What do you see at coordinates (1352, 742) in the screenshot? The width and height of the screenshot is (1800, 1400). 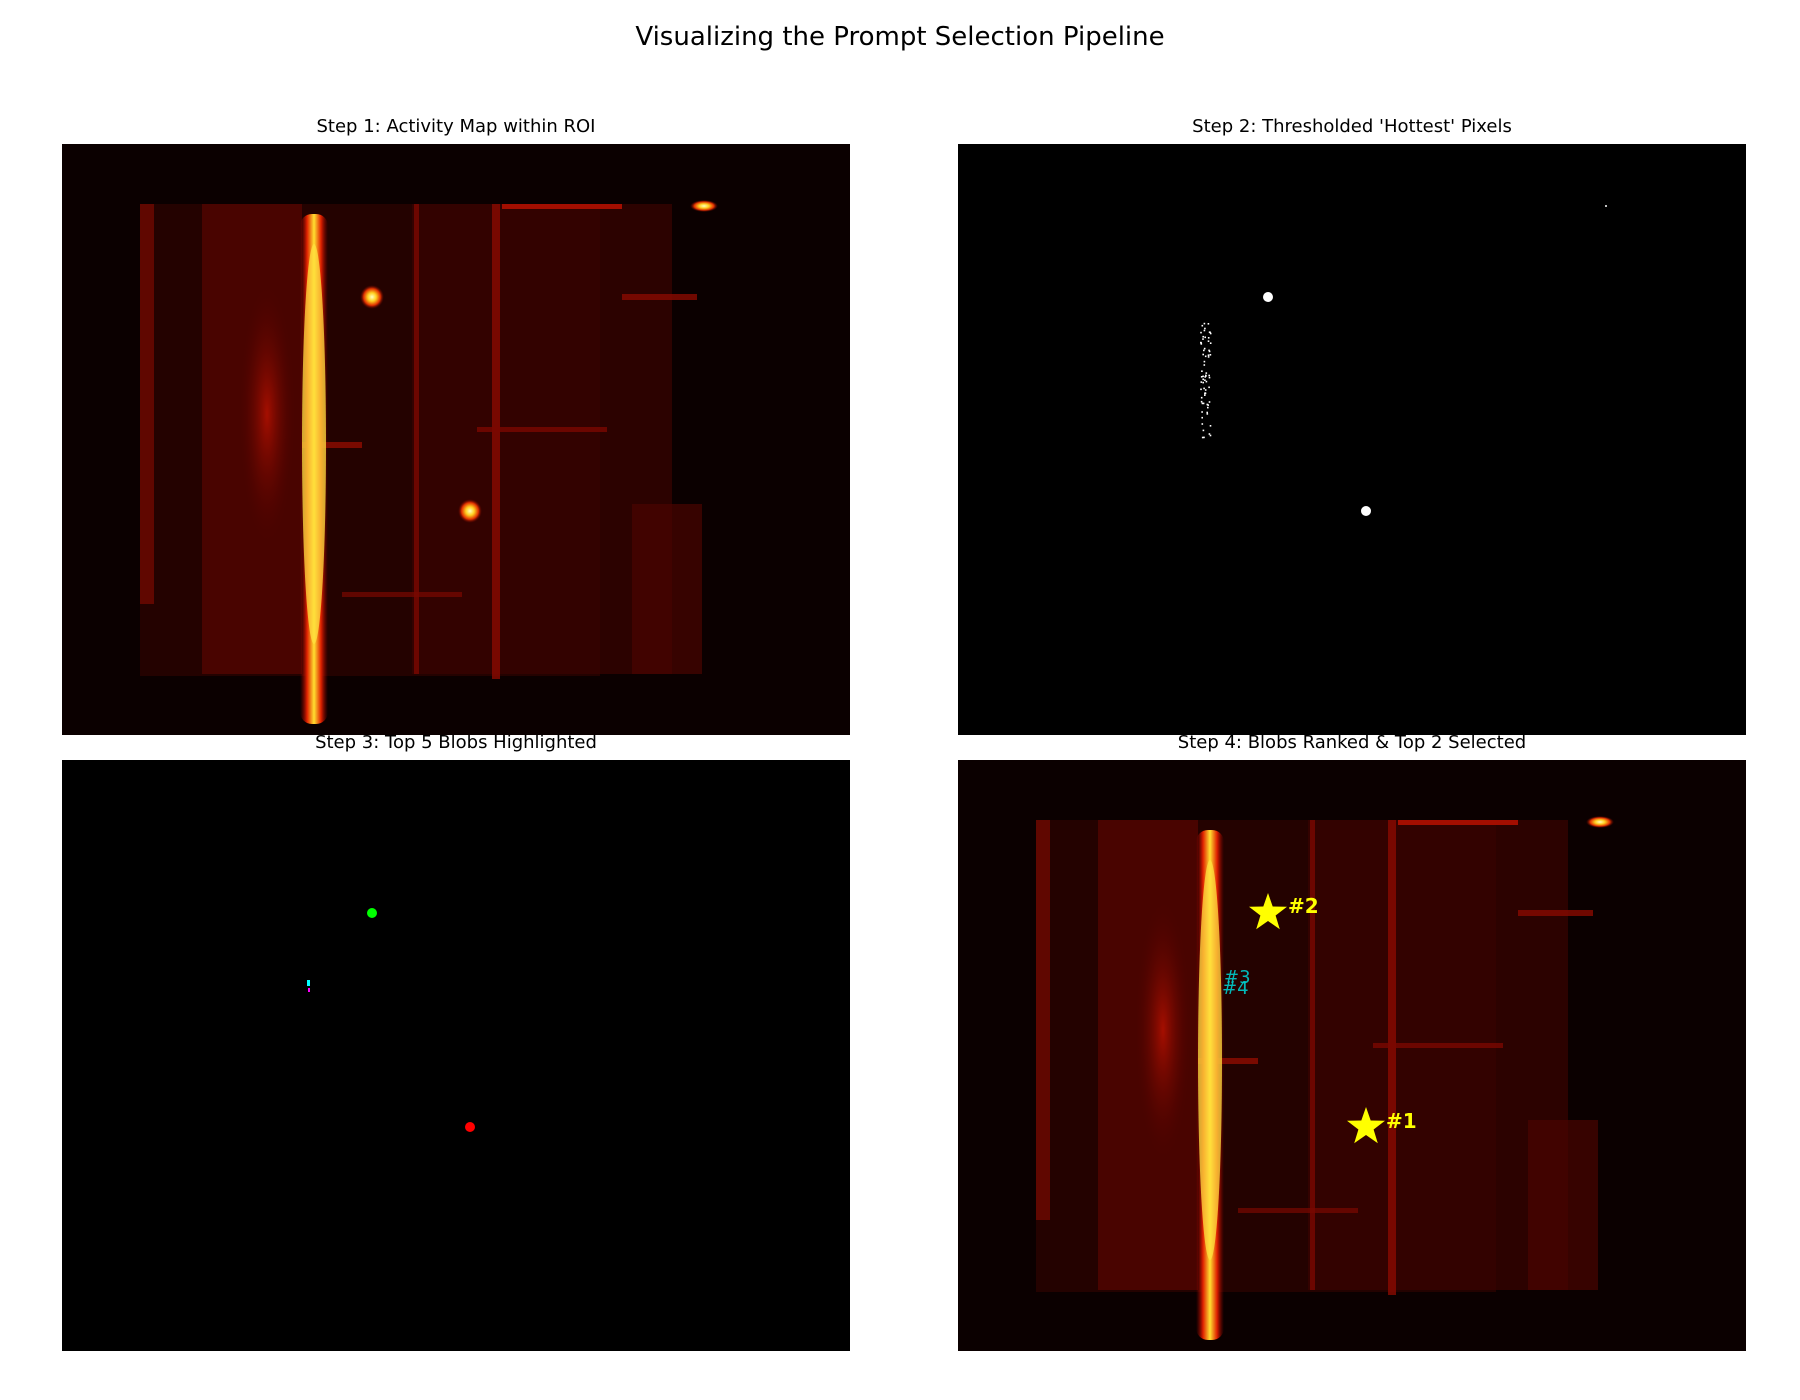 I see `panel-4-title: Step 4: Blobs Ranked & Top 2 Selected` at bounding box center [1352, 742].